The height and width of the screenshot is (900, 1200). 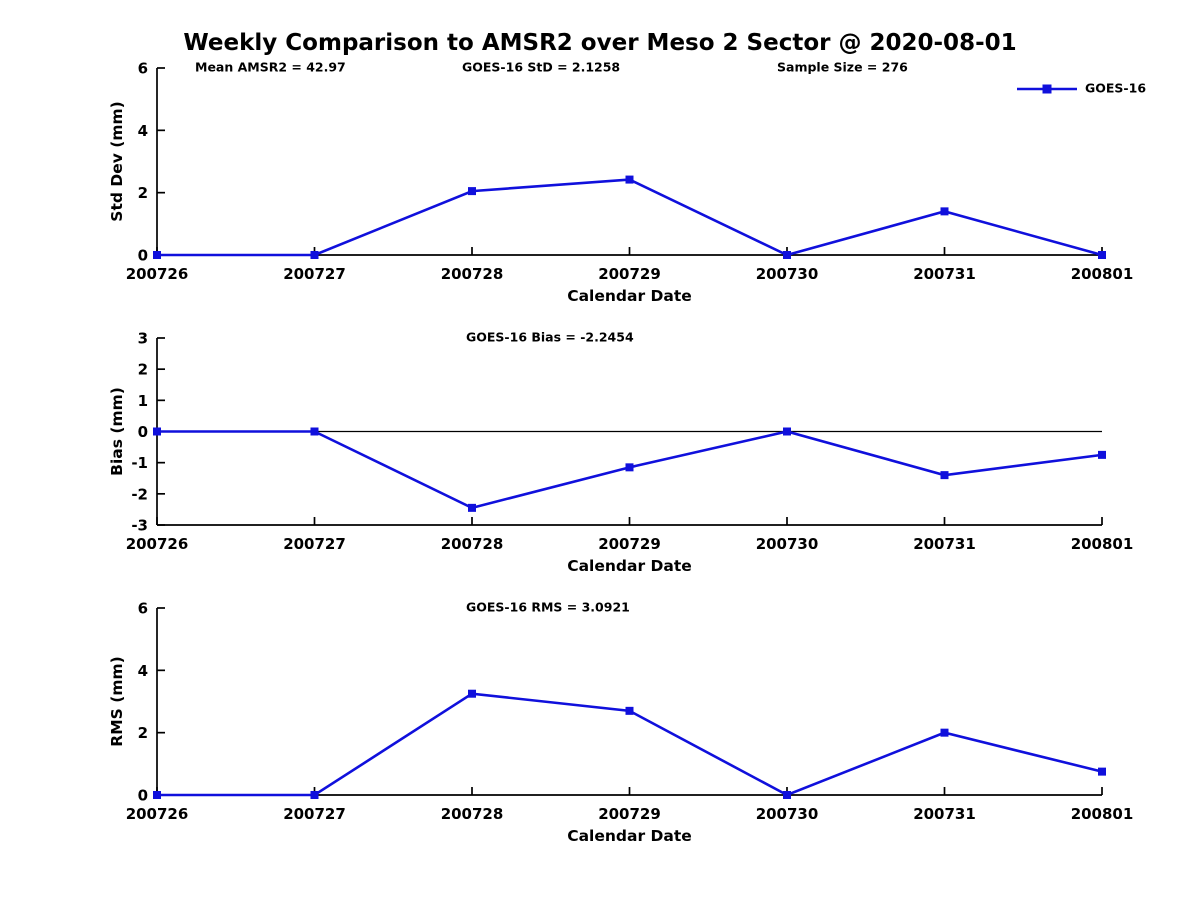 I want to click on y-tick-label: -3, so click(x=139, y=526).